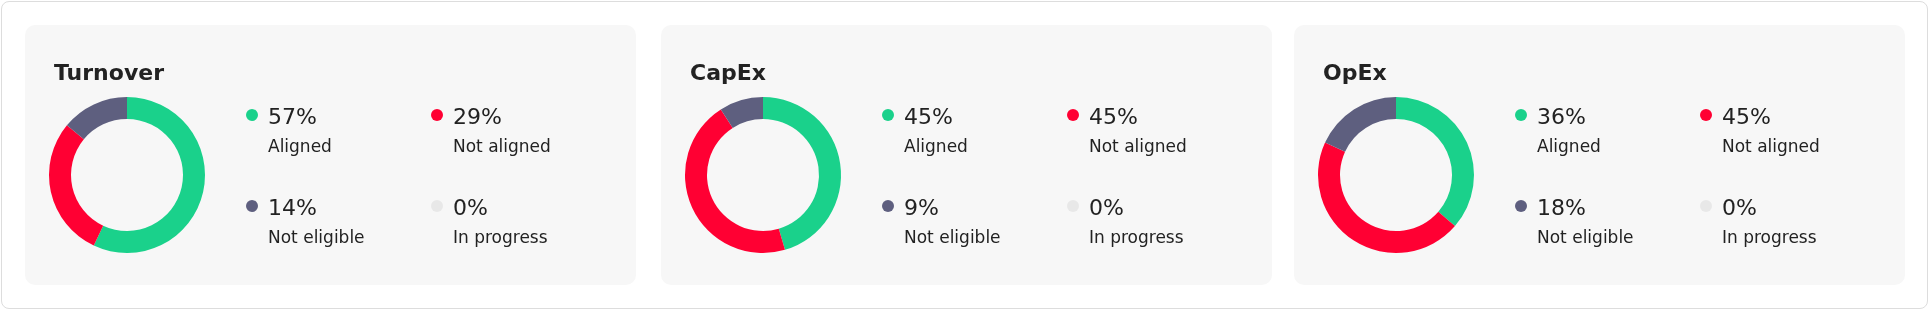  I want to click on data-label: 9%, so click(922, 208).